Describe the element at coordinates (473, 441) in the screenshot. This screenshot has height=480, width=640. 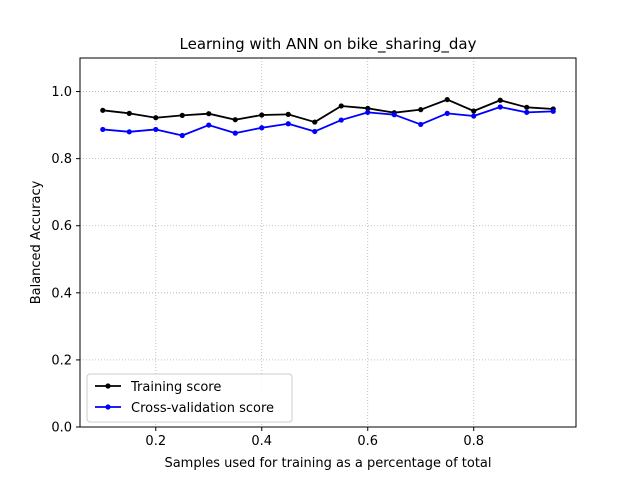
I see `x-tick-label: 0.8` at that location.